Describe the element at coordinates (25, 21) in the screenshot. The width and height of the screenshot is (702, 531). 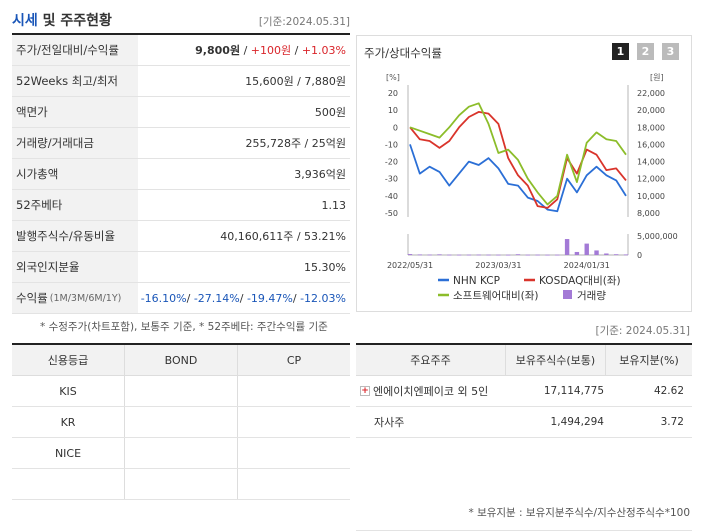
I see `title-accent: 시세` at that location.